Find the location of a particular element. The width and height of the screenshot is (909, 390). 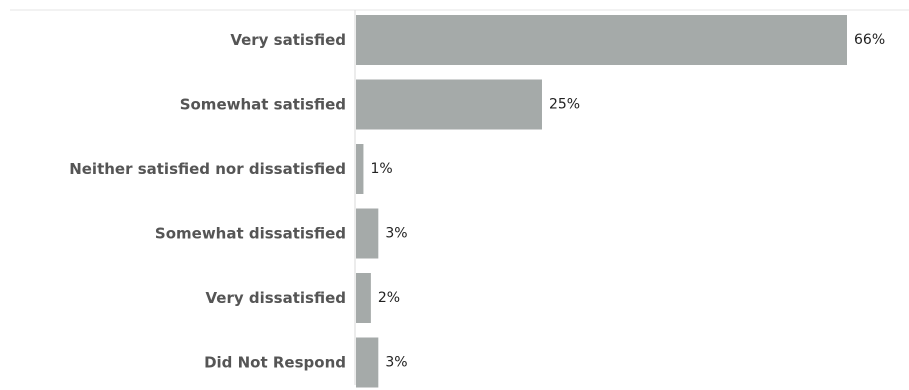

category-label-2: Somewhat satisfied is located at coordinates (263, 105).